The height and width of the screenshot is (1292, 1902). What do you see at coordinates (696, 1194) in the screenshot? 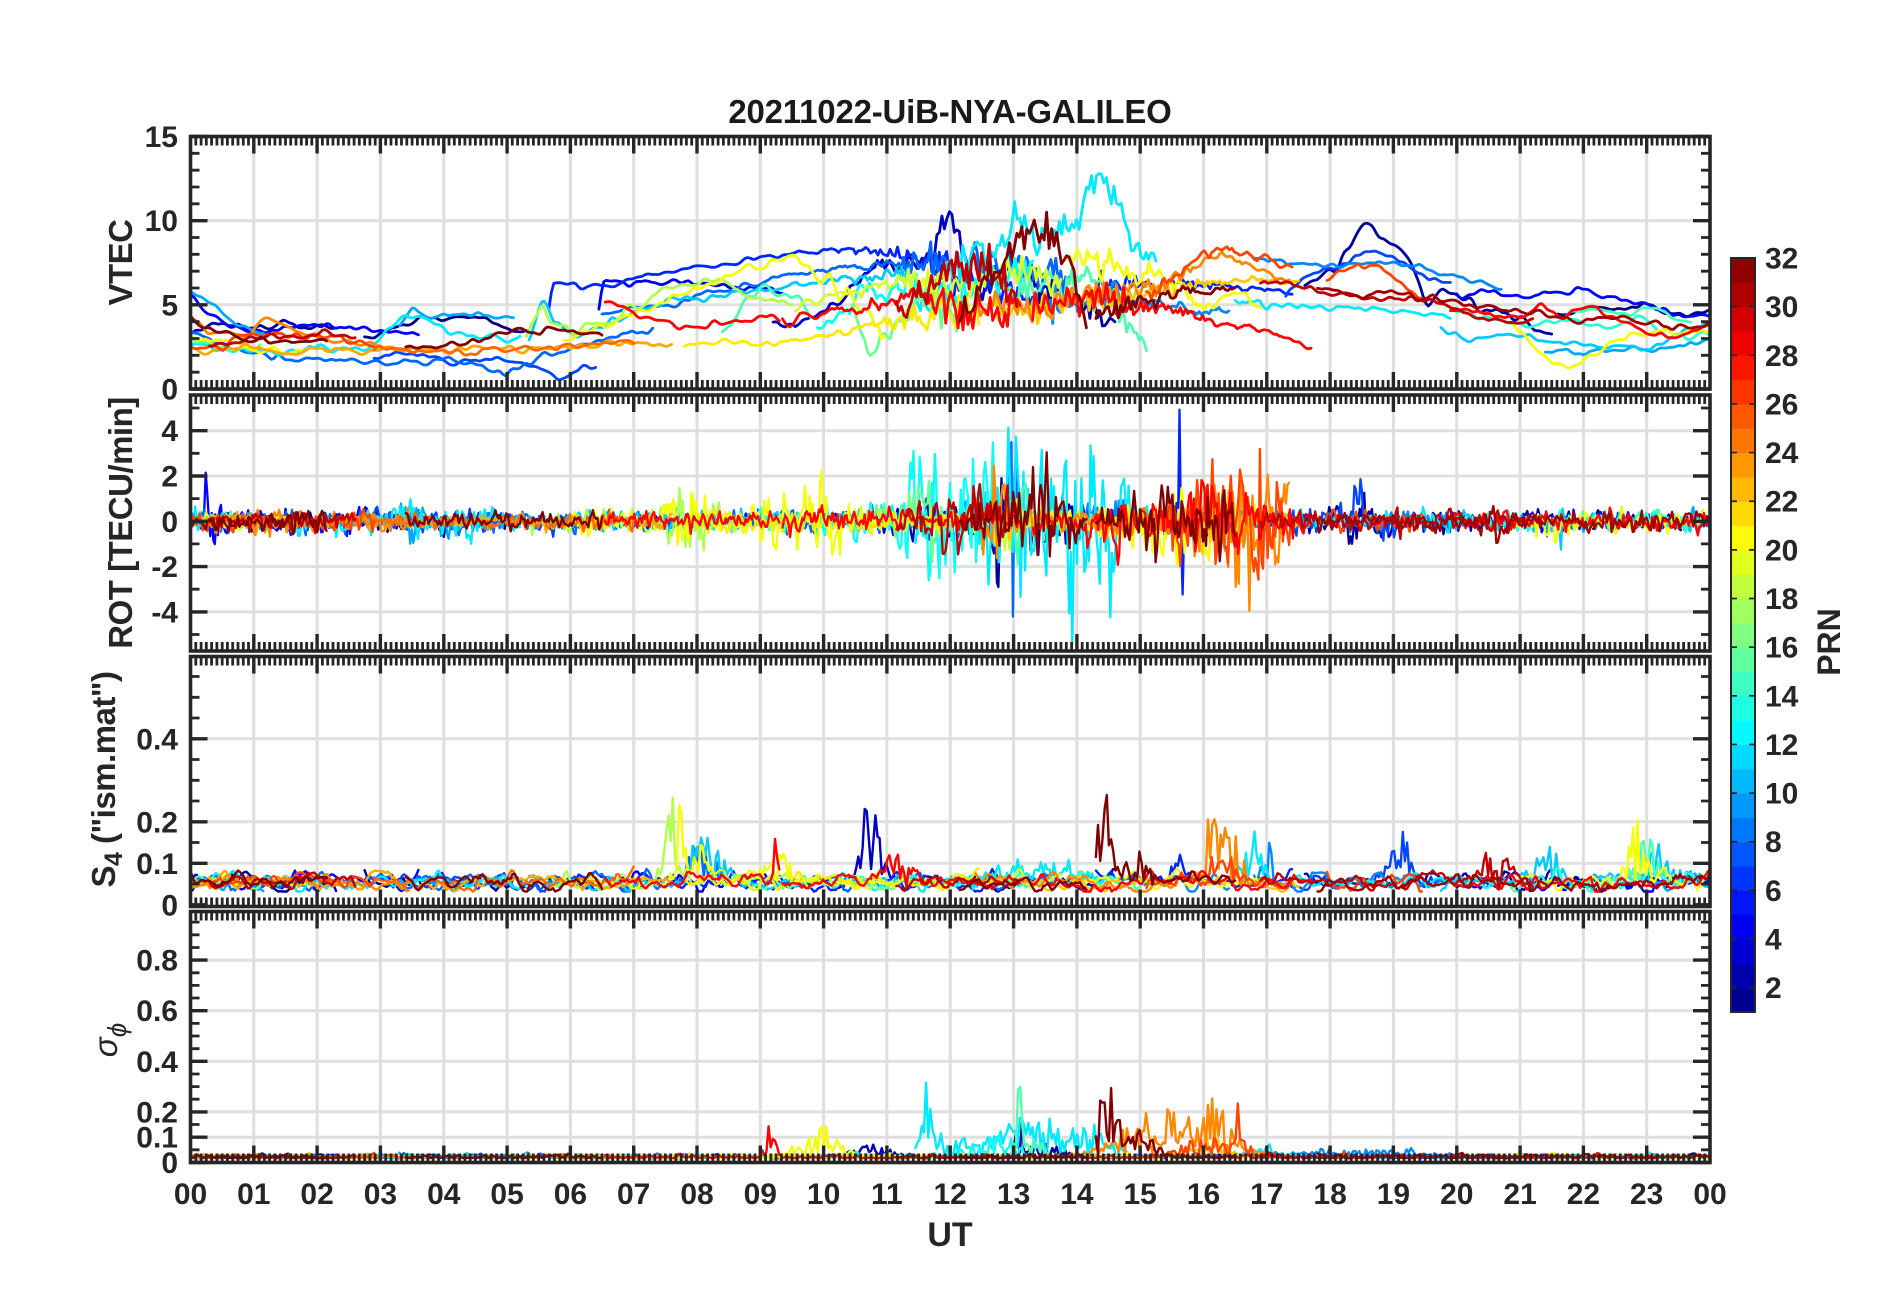
I see `svg-text: 08` at bounding box center [696, 1194].